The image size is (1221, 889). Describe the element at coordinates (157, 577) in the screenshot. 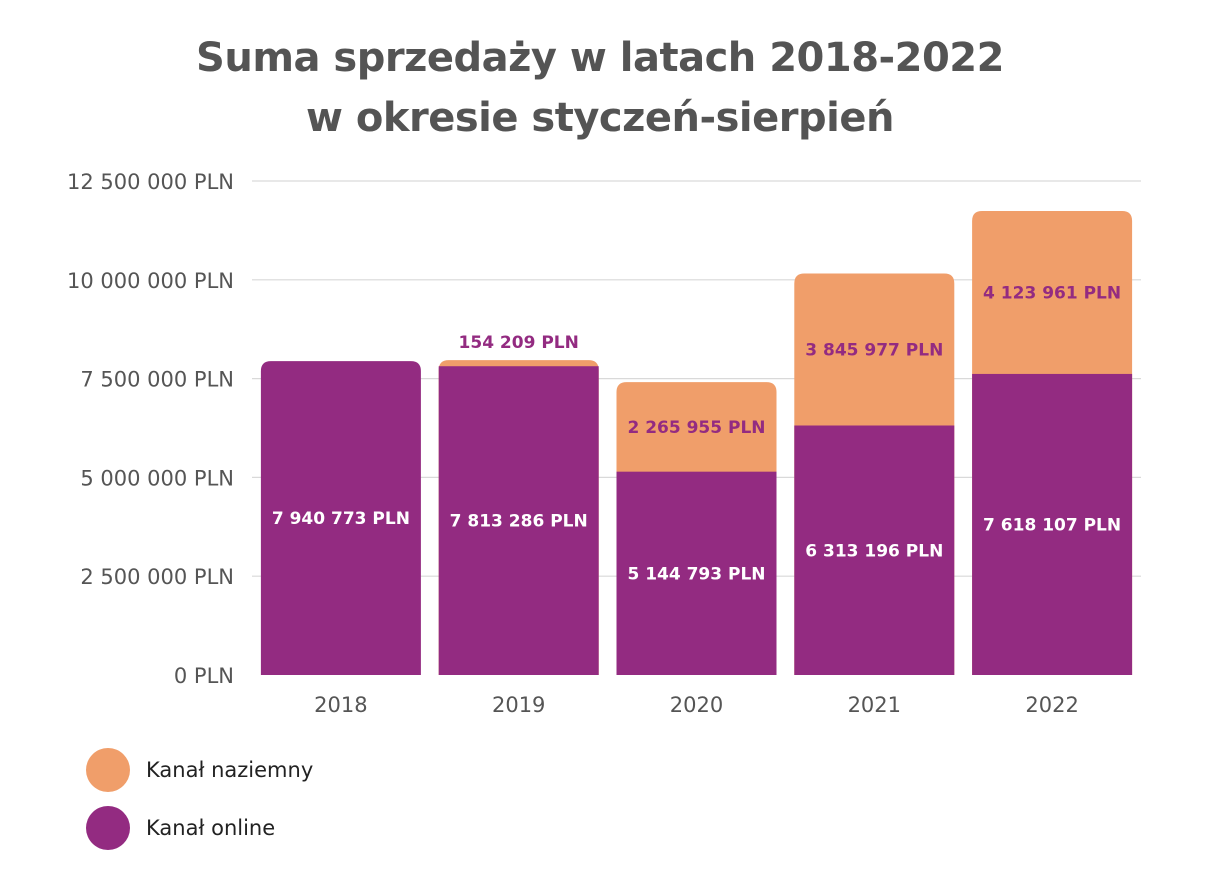

I see `y-tick-label: 2 500 000 PLN` at that location.